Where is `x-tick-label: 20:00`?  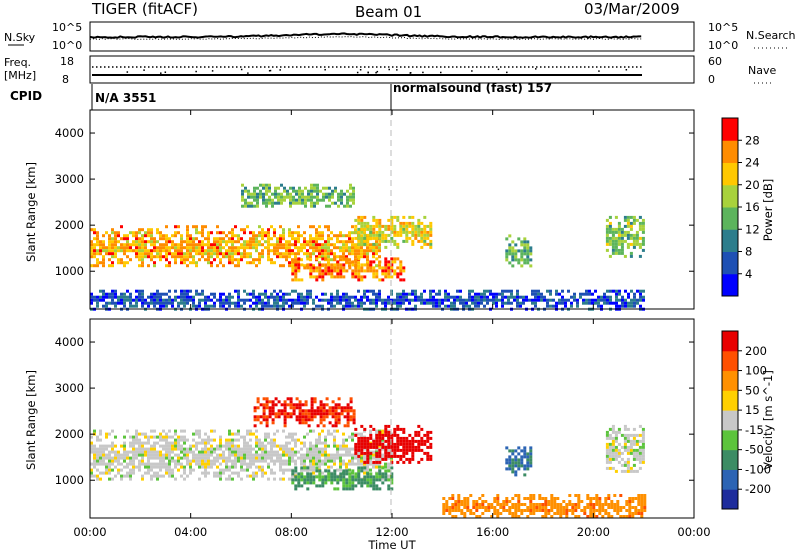 x-tick-label: 20:00 is located at coordinates (593, 532).